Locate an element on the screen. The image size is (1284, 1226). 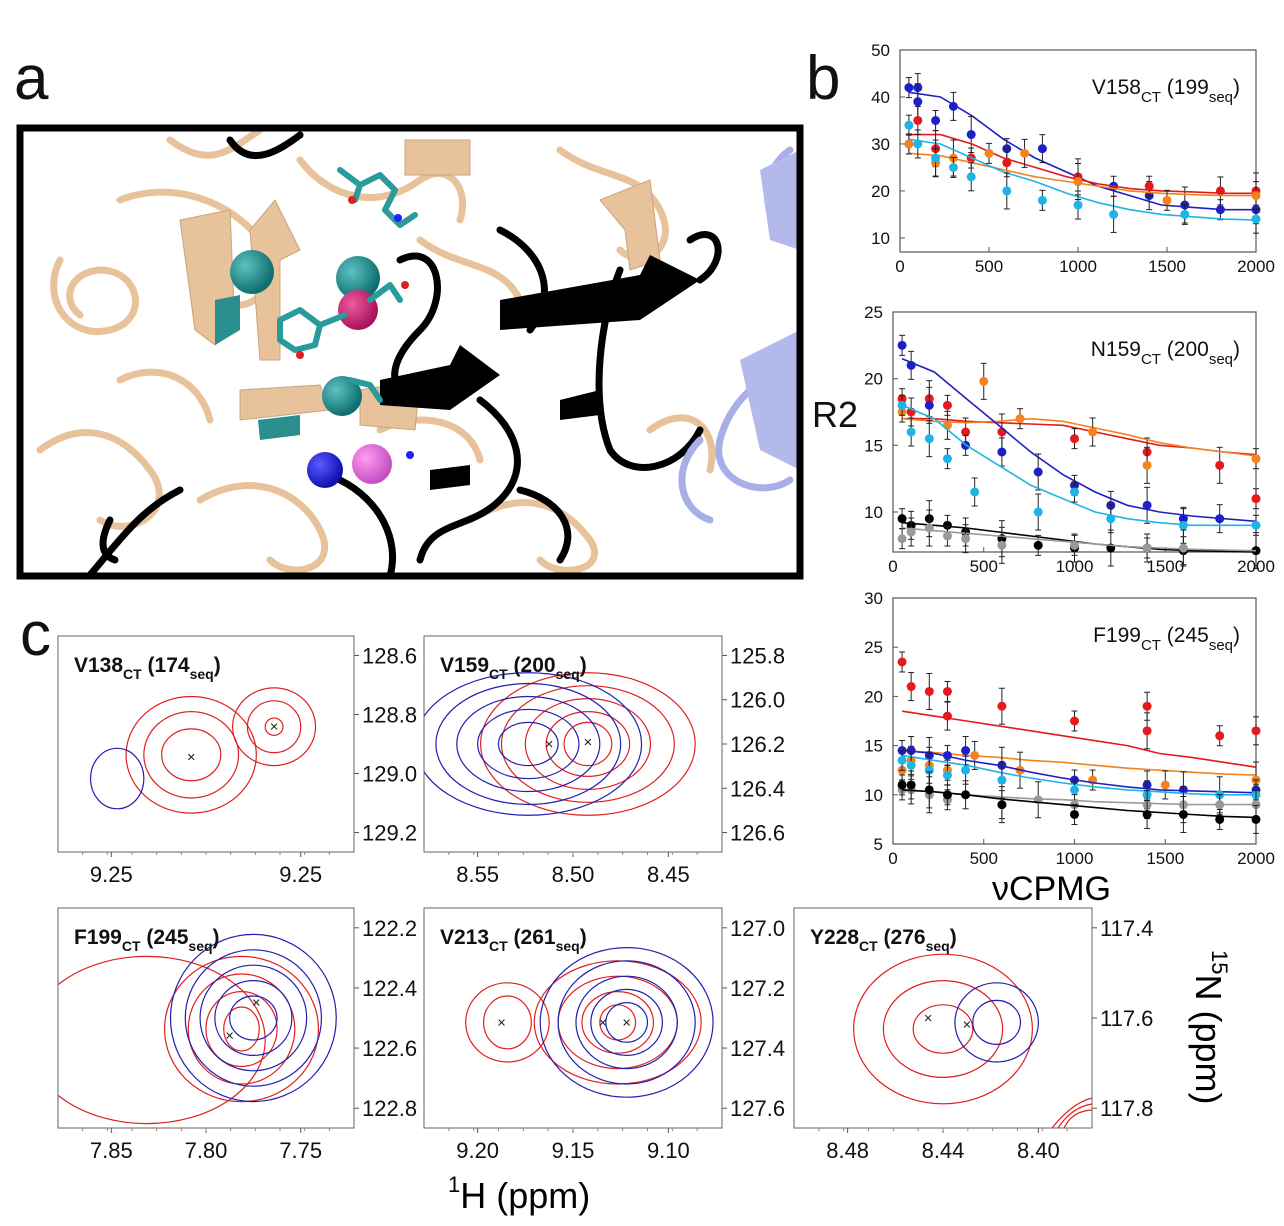
plot-title: V158CT (199seq) is located at coordinates (1166, 91).